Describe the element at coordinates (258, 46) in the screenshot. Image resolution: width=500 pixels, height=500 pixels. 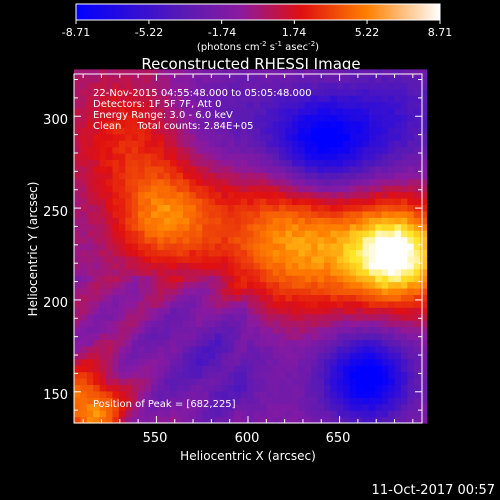
I see `colorbar-unit: (photons cm-2 s-1 asec-2)` at that location.